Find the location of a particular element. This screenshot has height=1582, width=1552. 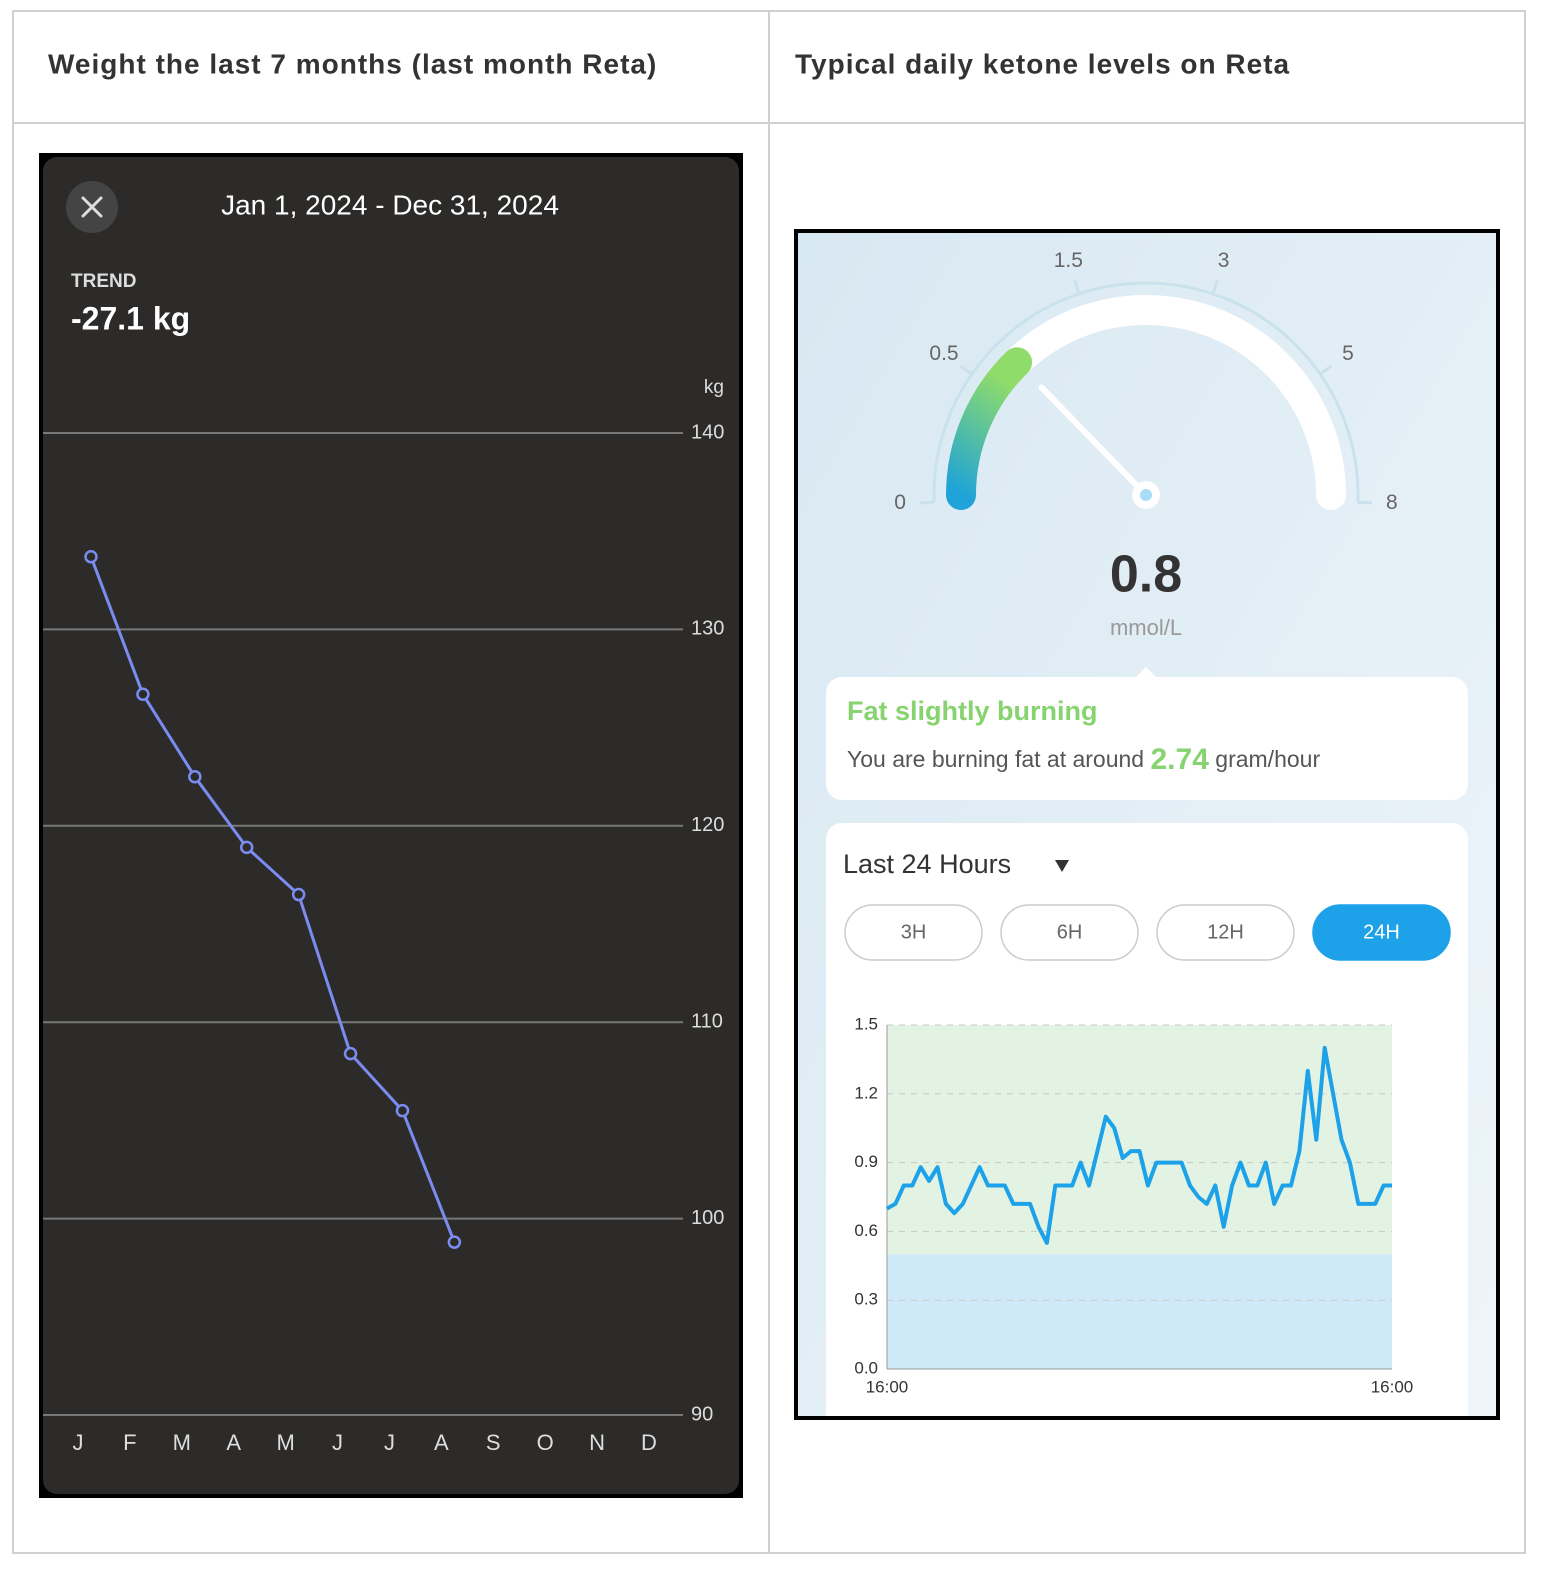

y-tick-label: 0.0 is located at coordinates (866, 1367).